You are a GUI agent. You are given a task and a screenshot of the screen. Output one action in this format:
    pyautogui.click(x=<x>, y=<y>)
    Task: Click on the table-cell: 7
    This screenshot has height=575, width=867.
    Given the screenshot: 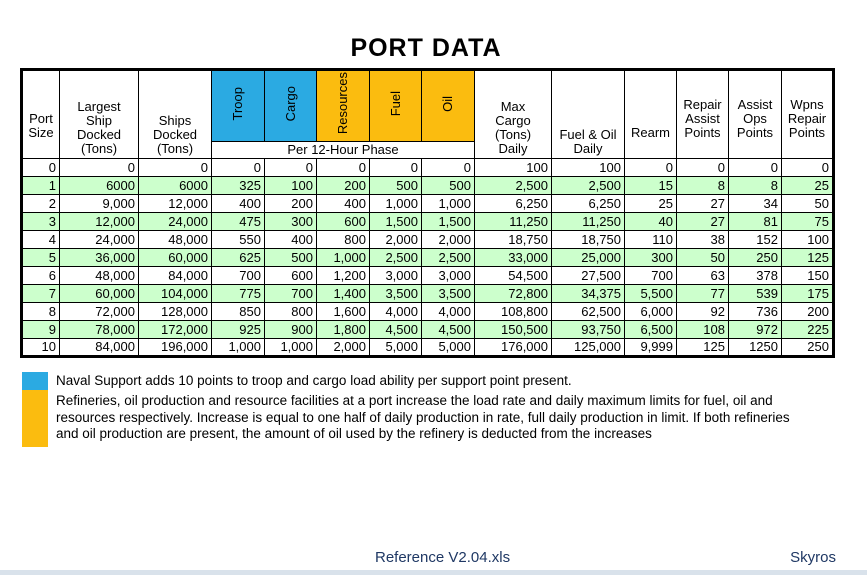 What is the action you would take?
    pyautogui.click(x=40, y=293)
    